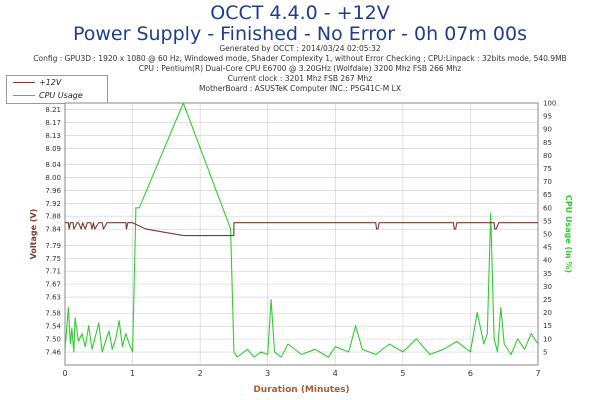  Describe the element at coordinates (53, 191) in the screenshot. I see `y-left-tick-label: 7.96` at that location.